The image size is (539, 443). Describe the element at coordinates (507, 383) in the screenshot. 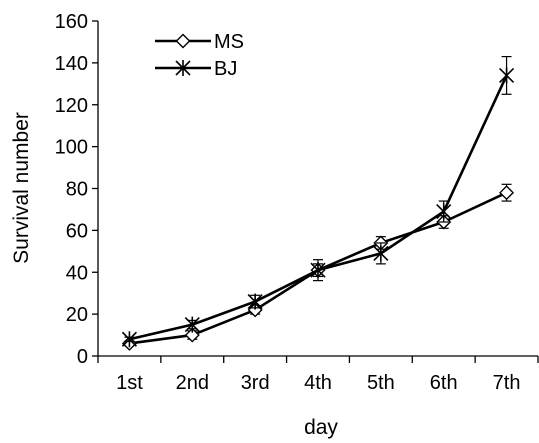

I see `x-tick-label: 7th` at that location.